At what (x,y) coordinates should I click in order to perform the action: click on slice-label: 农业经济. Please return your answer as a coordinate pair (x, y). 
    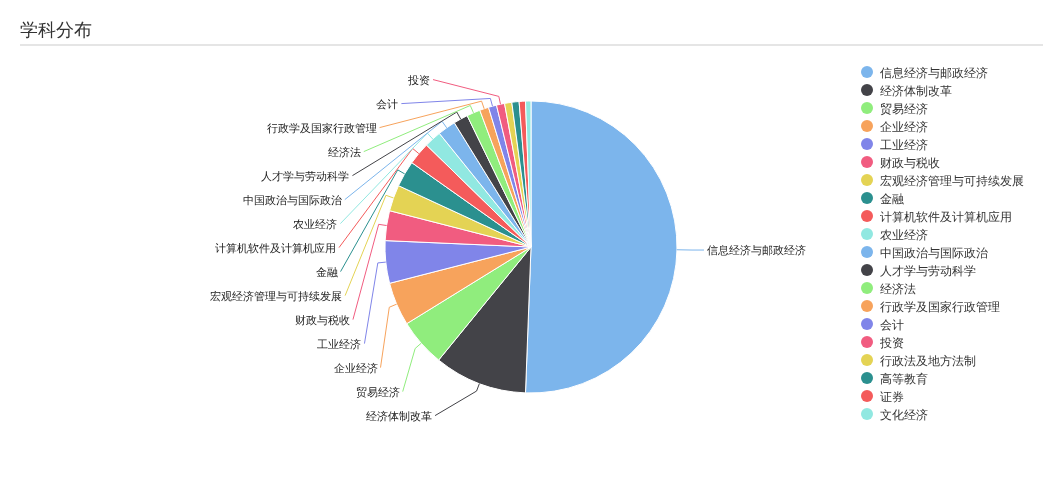
    Looking at the image, I should click on (315, 224).